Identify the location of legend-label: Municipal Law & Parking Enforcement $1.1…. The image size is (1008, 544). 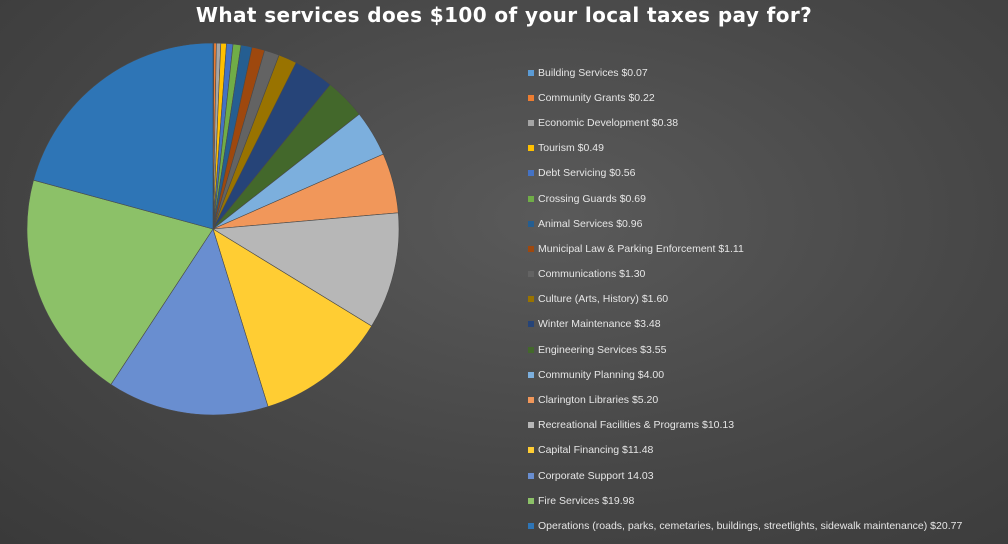
(641, 248).